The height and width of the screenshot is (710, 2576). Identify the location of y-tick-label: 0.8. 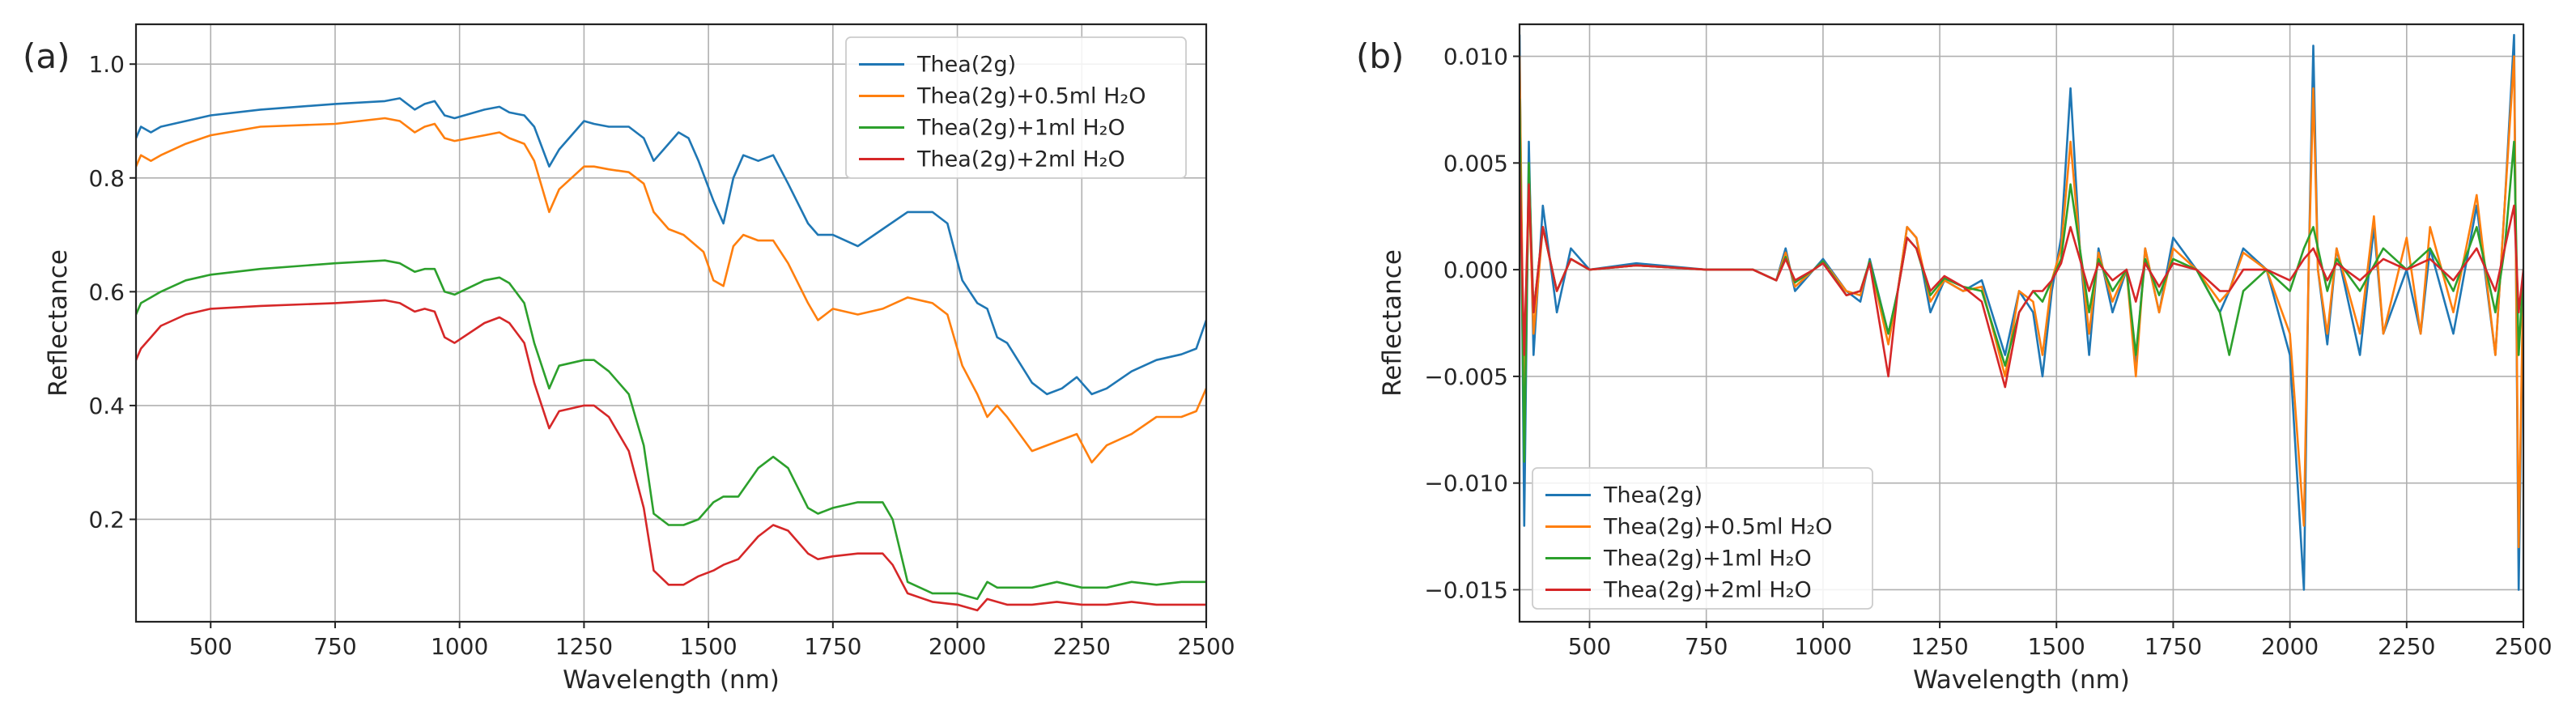
(106, 178).